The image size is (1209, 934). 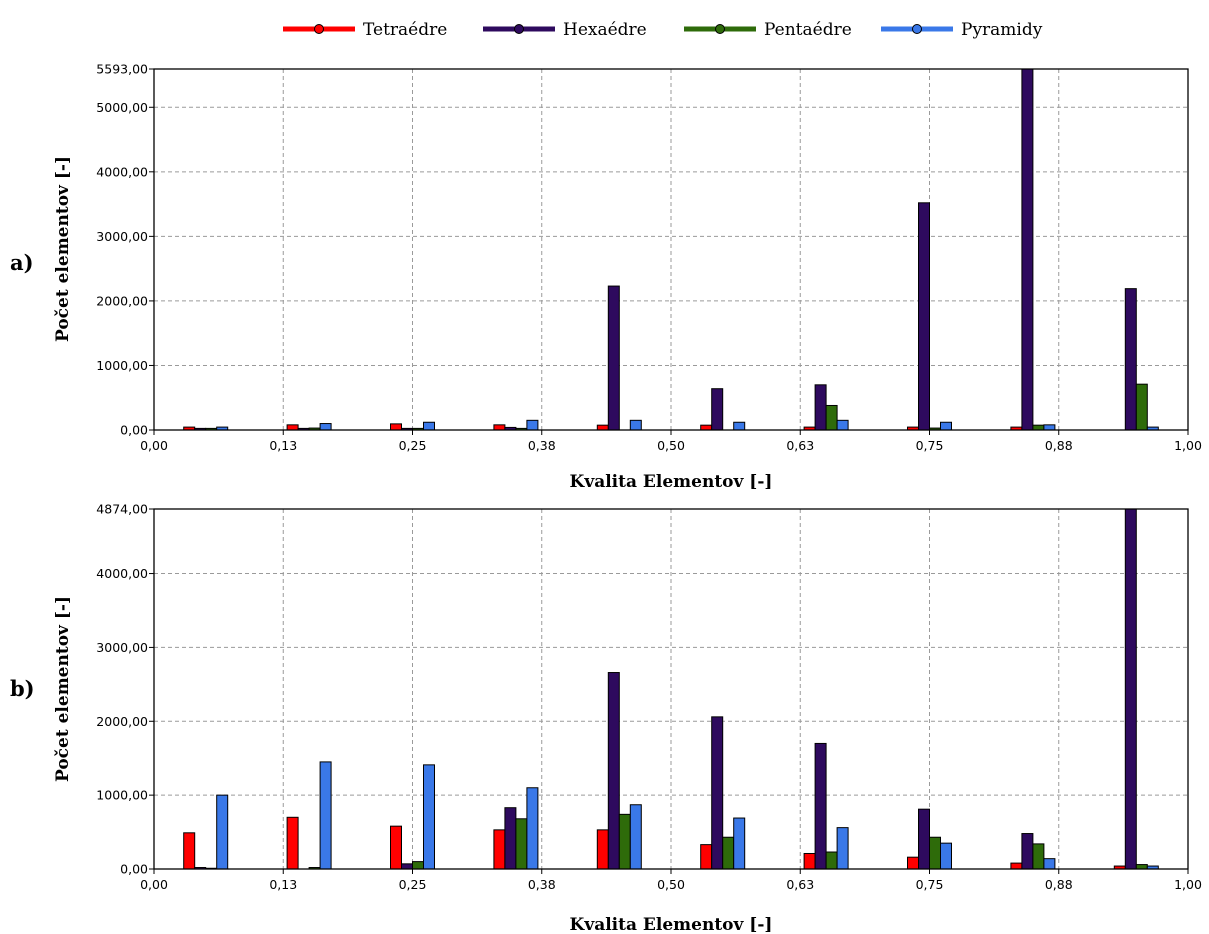 I want to click on legend-item-pyramidy: Pyramidy, so click(x=962, y=30).